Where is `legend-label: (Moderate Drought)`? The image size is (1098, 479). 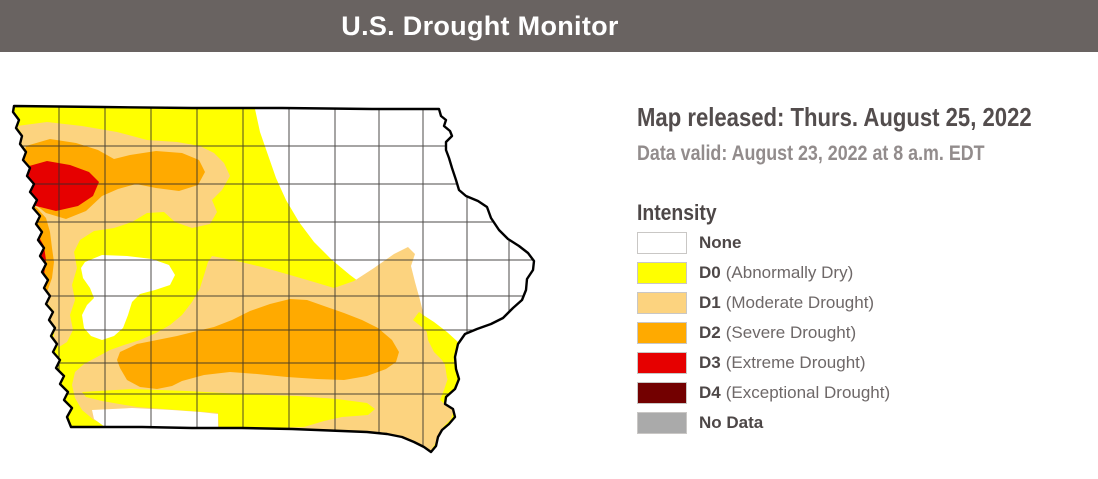 legend-label: (Moderate Drought) is located at coordinates (800, 302).